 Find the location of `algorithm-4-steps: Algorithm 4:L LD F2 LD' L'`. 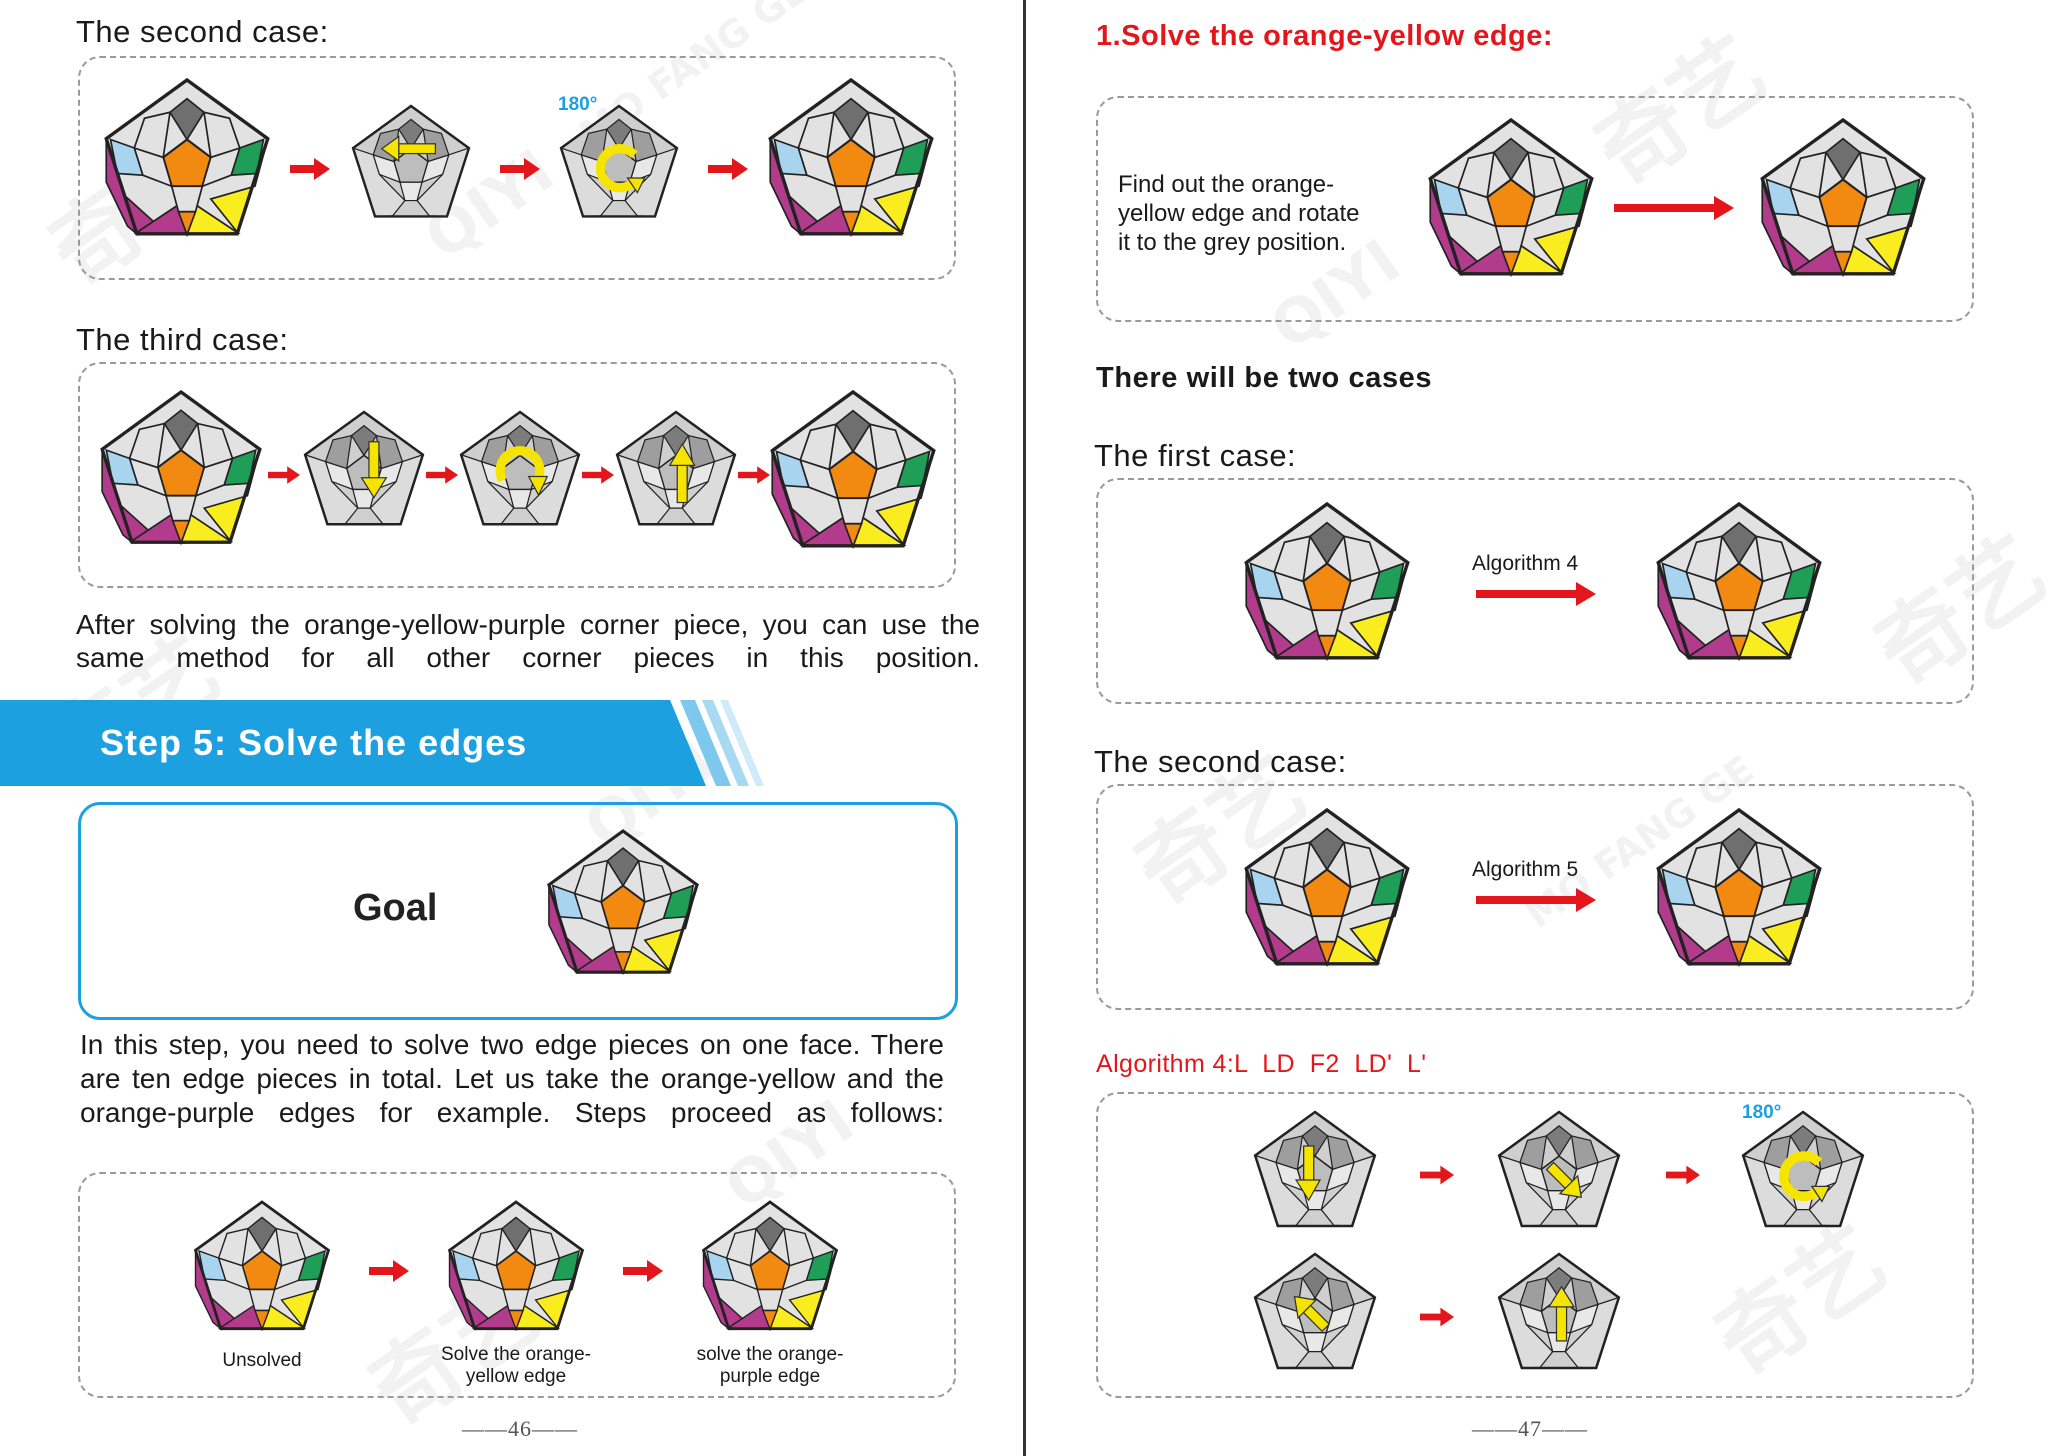

algorithm-4-steps: Algorithm 4:L LD F2 LD' L' is located at coordinates (1261, 1064).